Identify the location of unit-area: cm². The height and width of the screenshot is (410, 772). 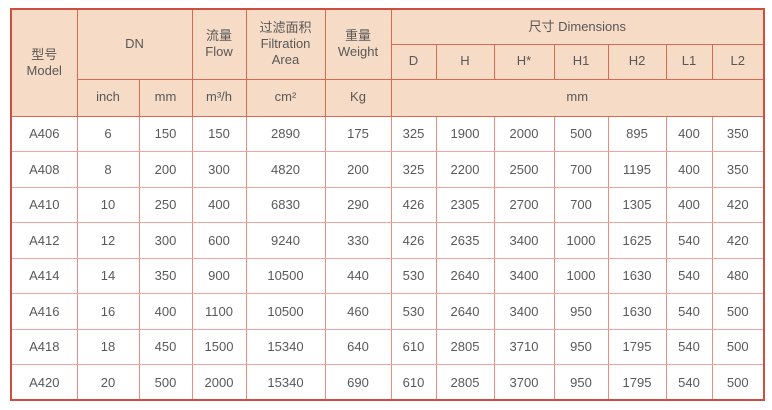
(285, 97).